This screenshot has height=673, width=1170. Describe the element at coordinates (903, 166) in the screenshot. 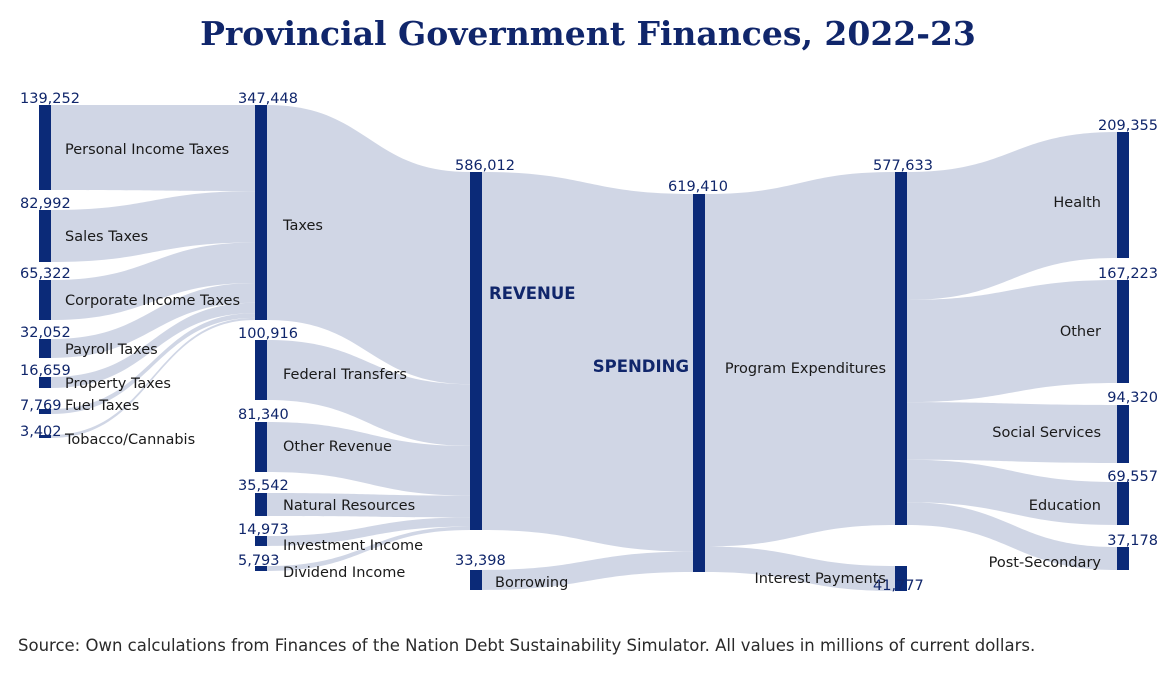

I see `value-label-program-expenditures: 577,633` at that location.